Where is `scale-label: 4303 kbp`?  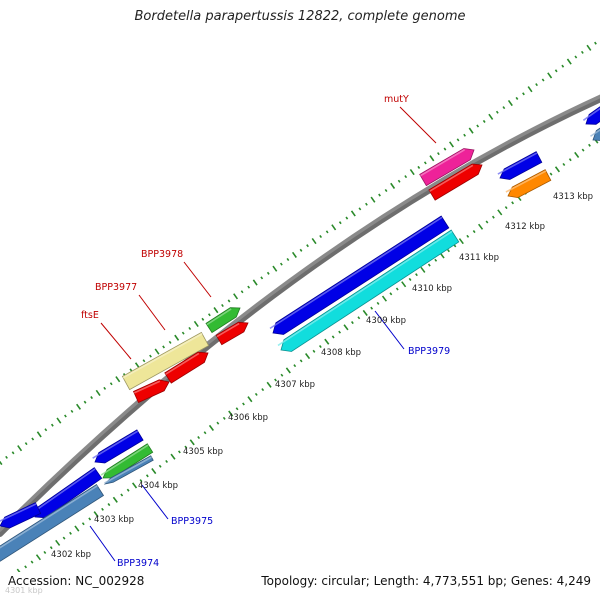 scale-label: 4303 kbp is located at coordinates (114, 520).